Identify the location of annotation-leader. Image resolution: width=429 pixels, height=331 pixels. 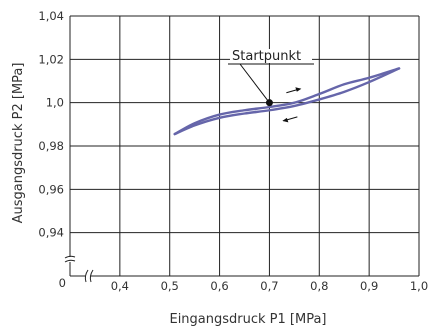
(254, 83).